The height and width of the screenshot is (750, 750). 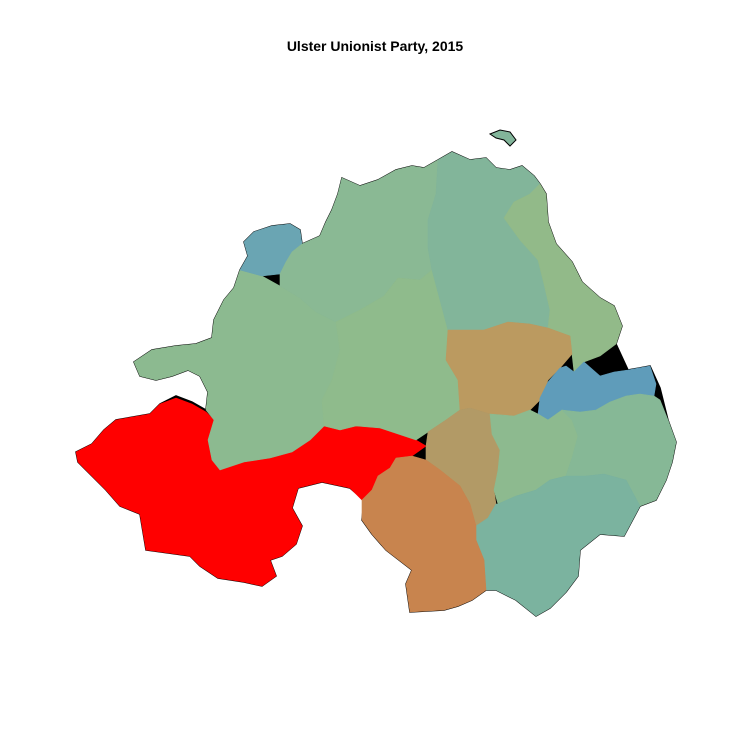 I want to click on island-north-coast, so click(x=502, y=138).